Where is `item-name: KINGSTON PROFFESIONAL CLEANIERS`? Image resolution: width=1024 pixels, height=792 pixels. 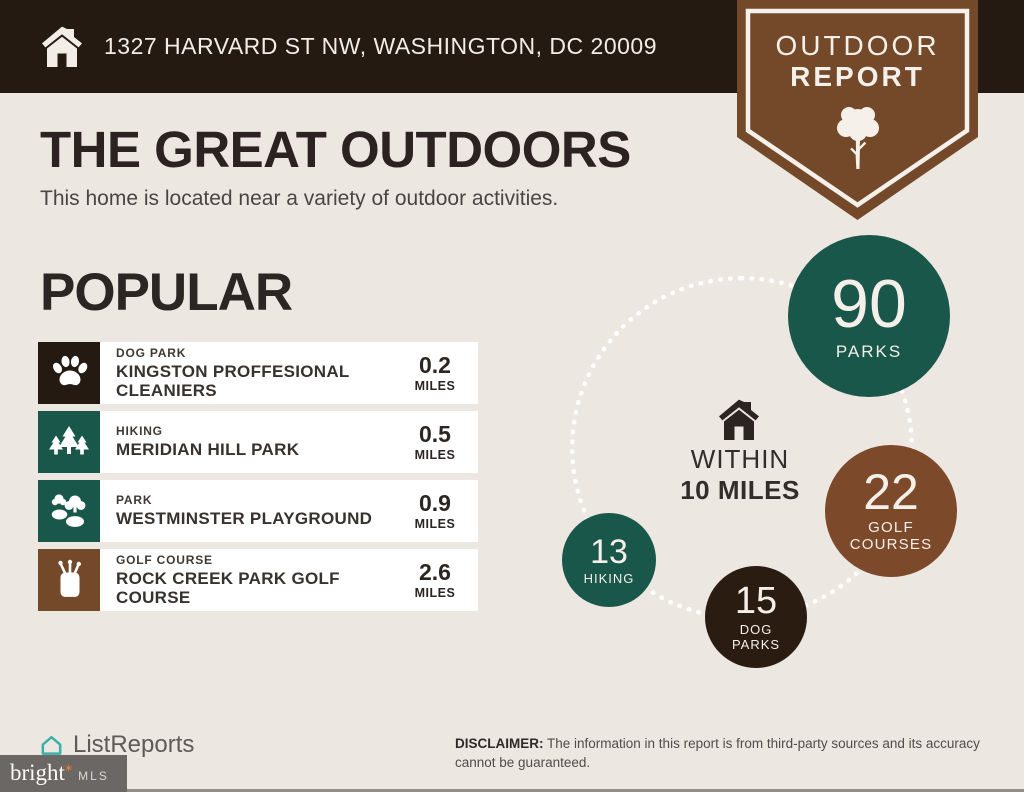 item-name: KINGSTON PROFFESIONAL CLEANIERS is located at coordinates (233, 380).